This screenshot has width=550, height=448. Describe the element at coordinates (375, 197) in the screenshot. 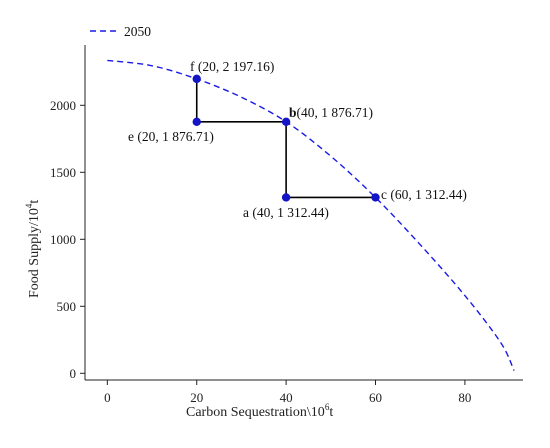

I see `point-c` at that location.